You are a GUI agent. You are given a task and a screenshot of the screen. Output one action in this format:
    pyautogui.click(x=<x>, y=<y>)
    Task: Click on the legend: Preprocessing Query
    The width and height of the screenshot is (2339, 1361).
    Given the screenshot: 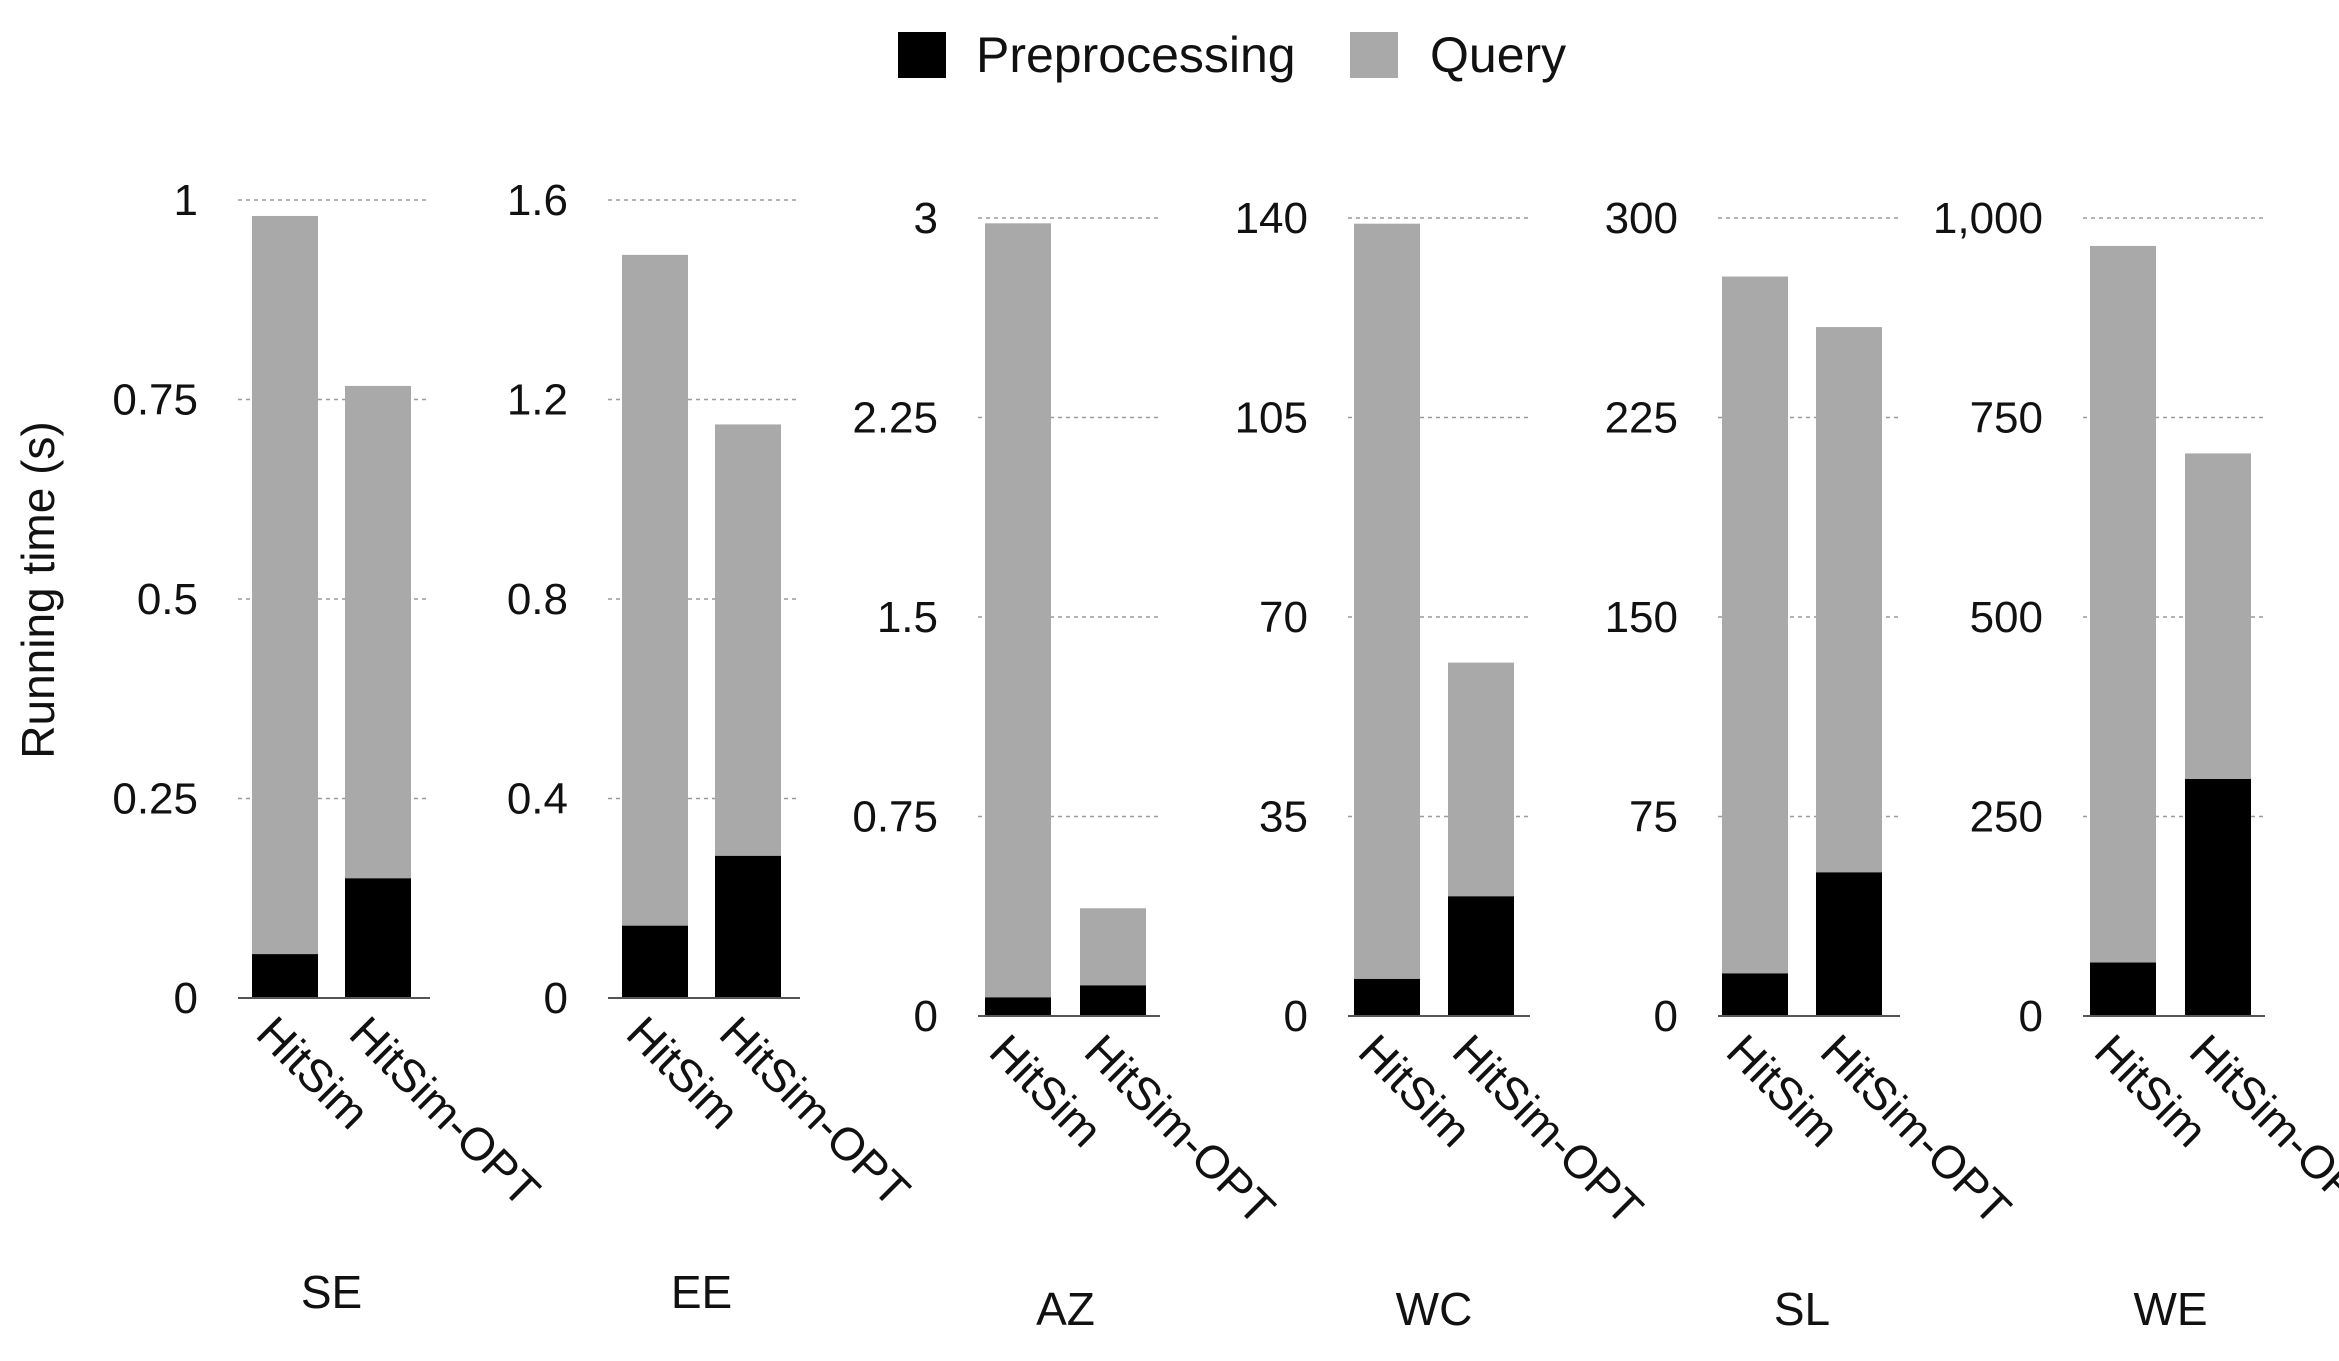 What is the action you would take?
    pyautogui.click(x=1232, y=55)
    